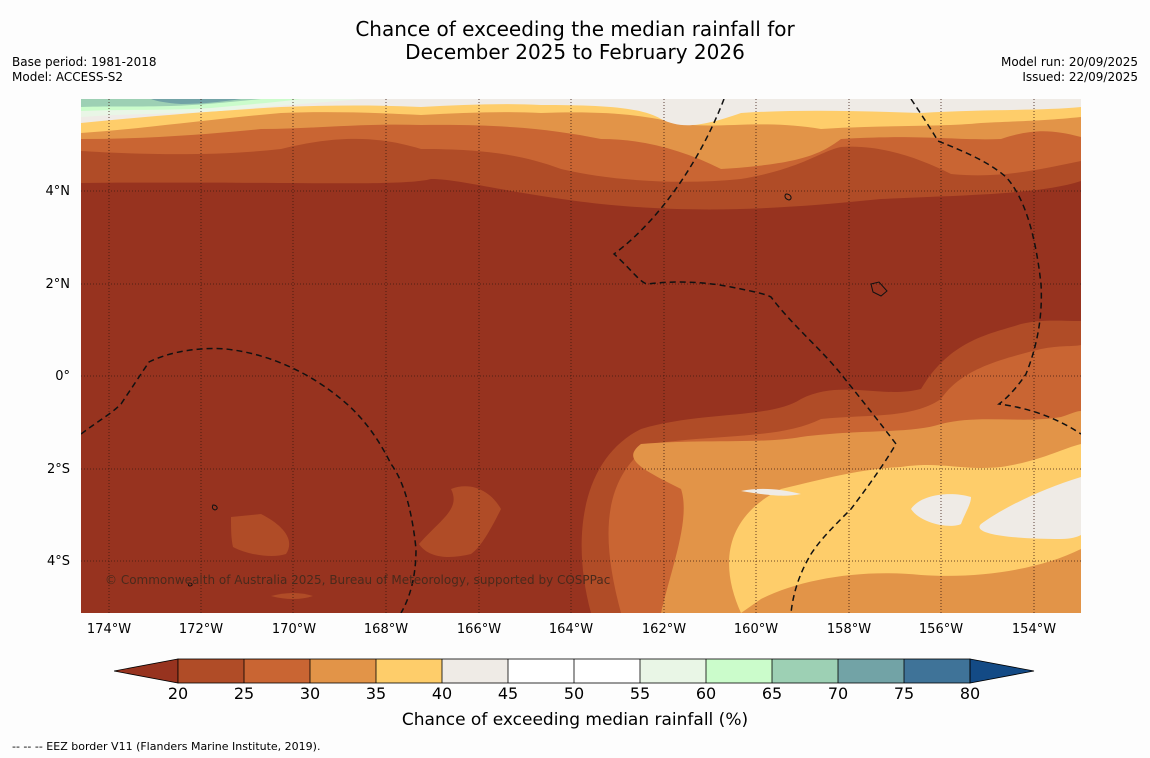  Describe the element at coordinates (575, 720) in the screenshot. I see `colorbar-label: Chance of exceeding median rainfall (%)` at that location.